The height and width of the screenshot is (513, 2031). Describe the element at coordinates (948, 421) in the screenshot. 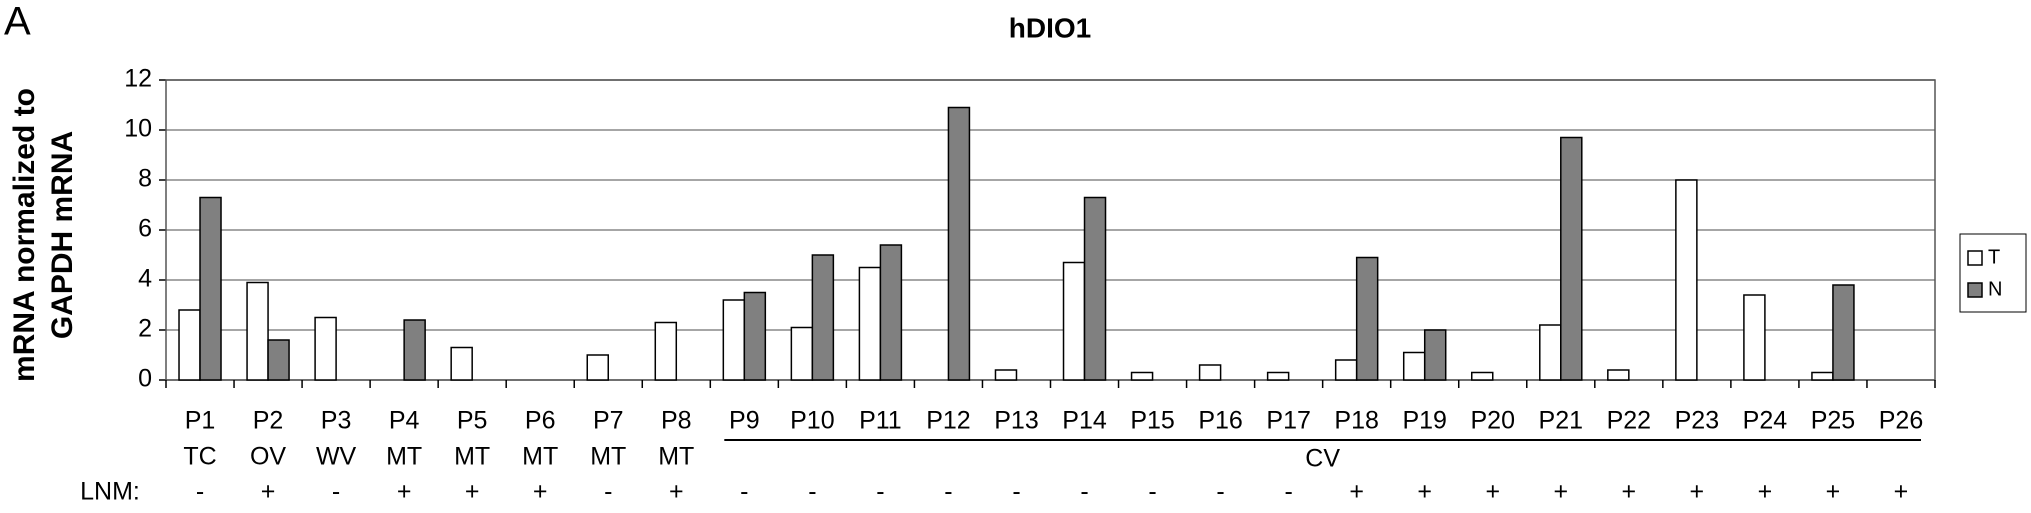

I see `x-tick-label: P12` at that location.